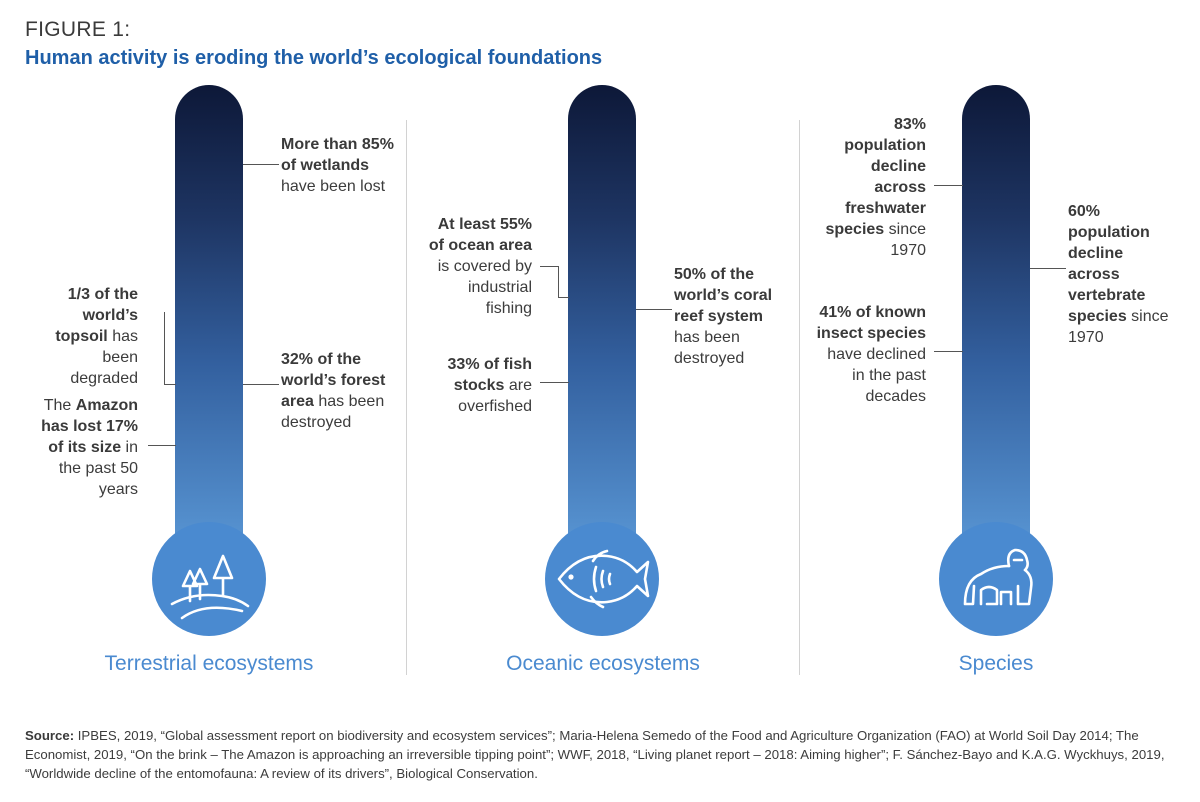  What do you see at coordinates (209, 310) in the screenshot?
I see `terrestrial-thermometer-tube` at bounding box center [209, 310].